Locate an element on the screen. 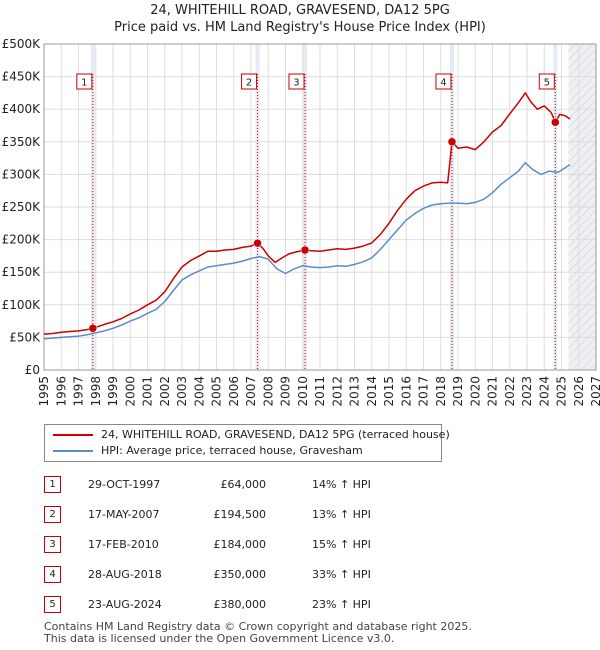 This screenshot has width=600, height=650. legend-swatch-property is located at coordinates (73, 435).